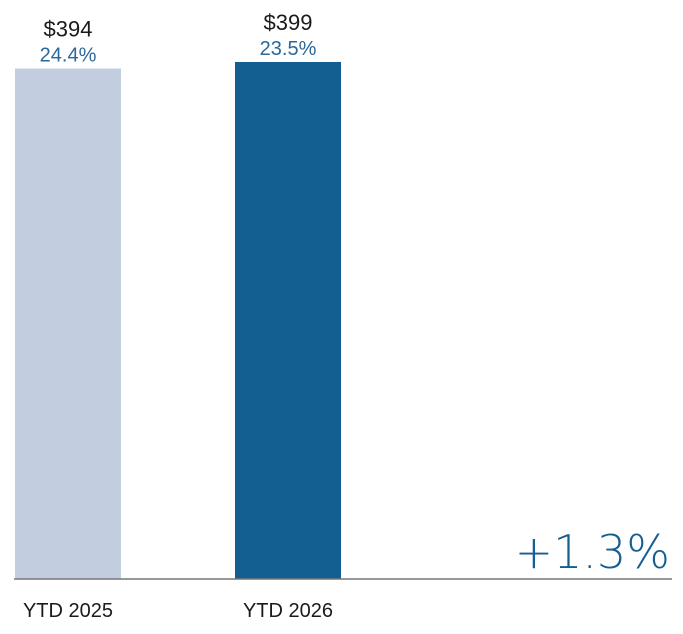  Describe the element at coordinates (68, 611) in the screenshot. I see `category-label: YTD 2025` at that location.